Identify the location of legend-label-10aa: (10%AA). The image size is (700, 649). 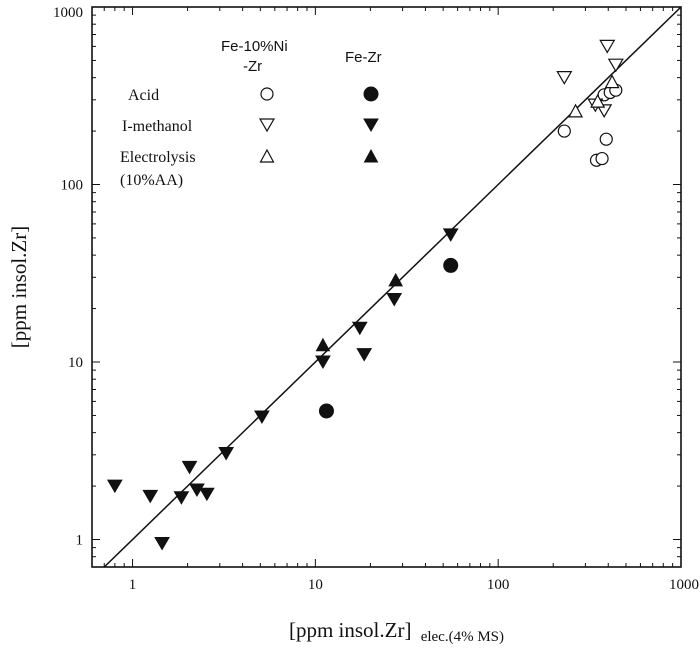
(151, 180).